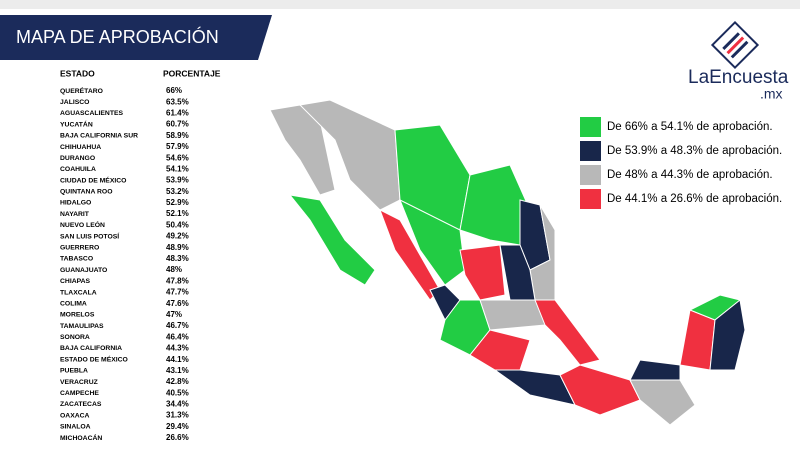 The image size is (800, 453). Describe the element at coordinates (177, 146) in the screenshot. I see `state-percent: 57.9%` at that location.